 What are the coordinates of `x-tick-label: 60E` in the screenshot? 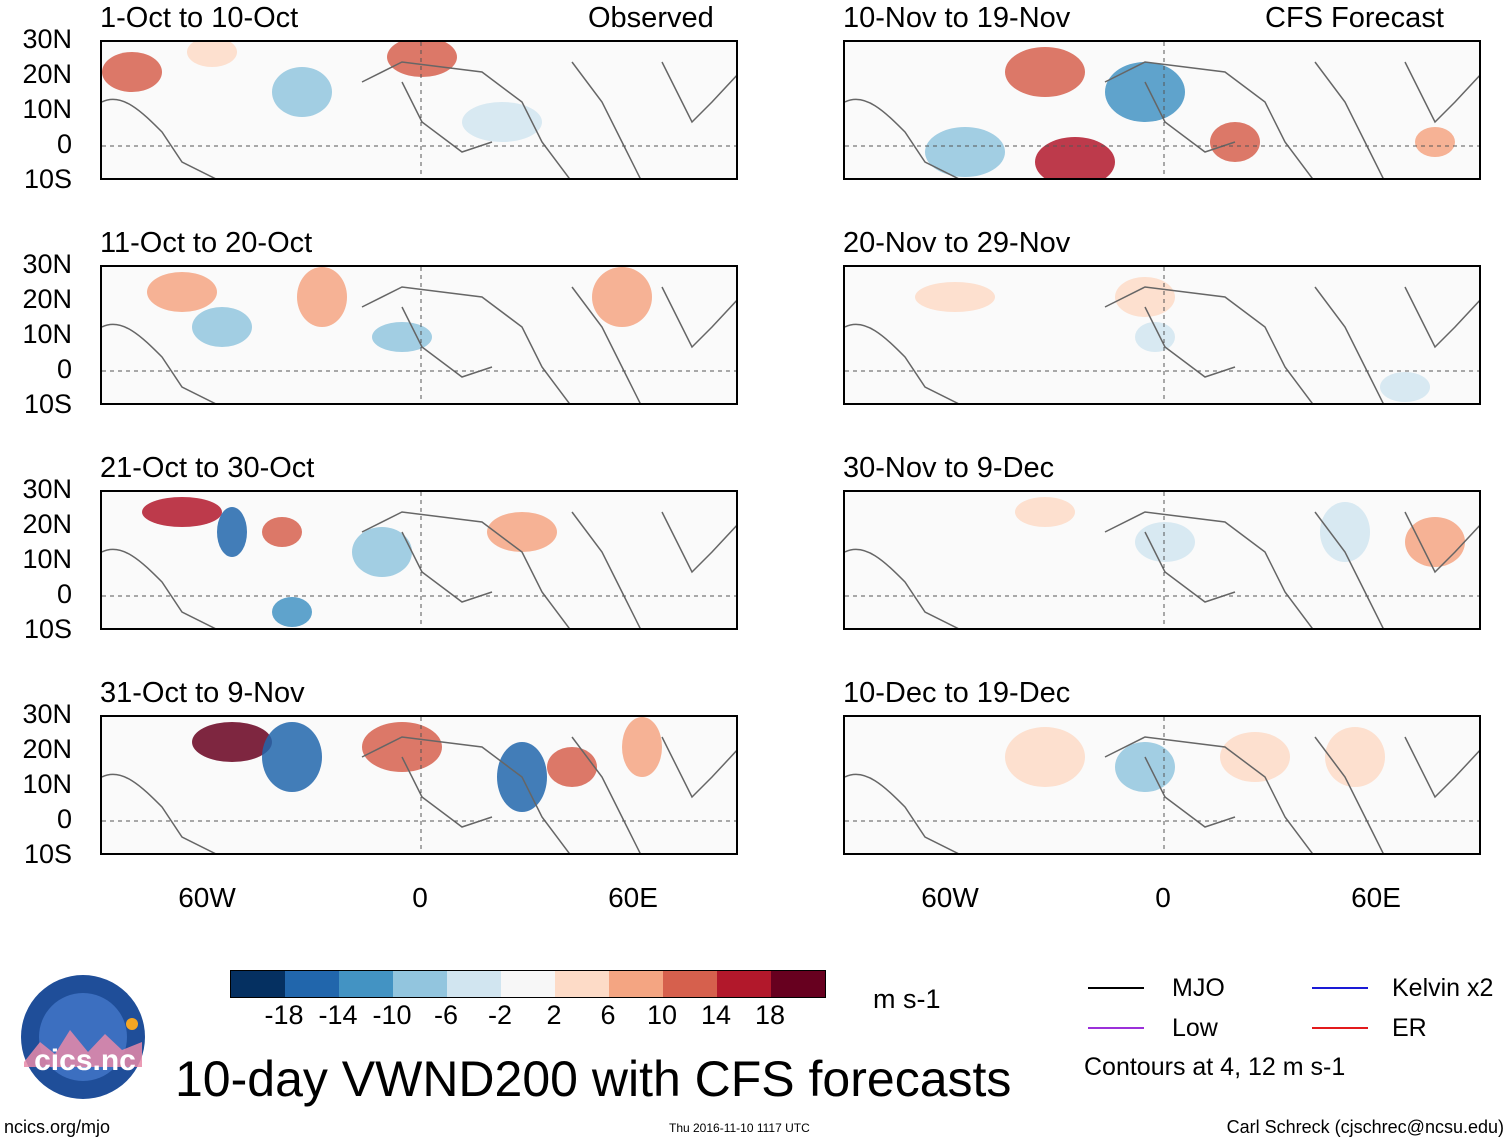 It's located at (633, 897).